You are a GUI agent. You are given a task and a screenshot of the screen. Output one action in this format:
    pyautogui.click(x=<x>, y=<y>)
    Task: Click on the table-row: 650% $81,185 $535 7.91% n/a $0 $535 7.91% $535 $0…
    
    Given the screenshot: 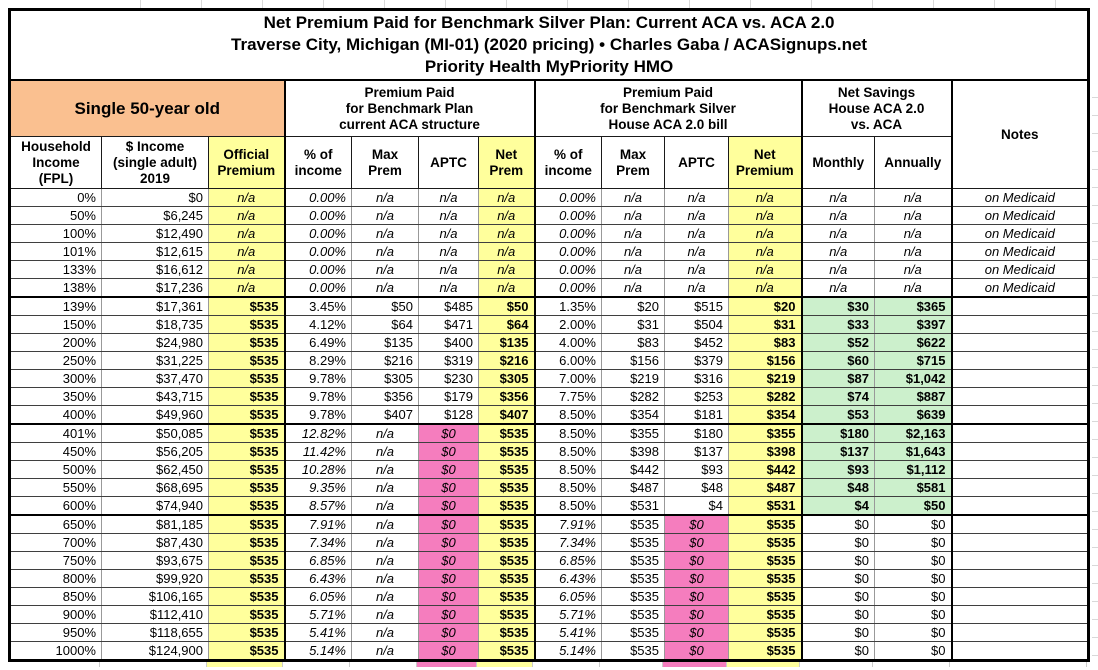 What is the action you would take?
    pyautogui.click(x=549, y=524)
    